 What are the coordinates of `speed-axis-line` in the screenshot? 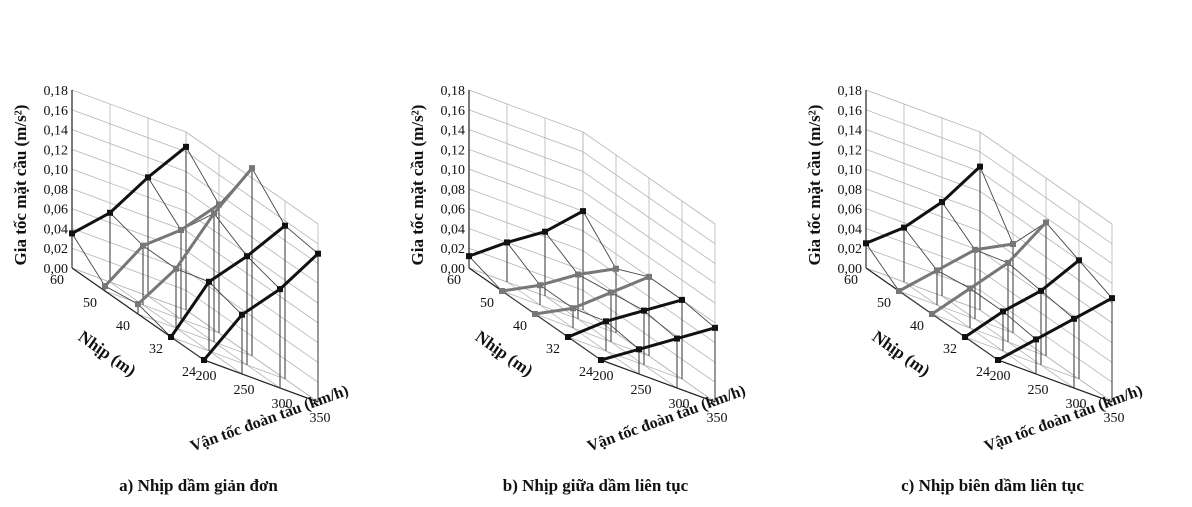 It's located at (261, 381).